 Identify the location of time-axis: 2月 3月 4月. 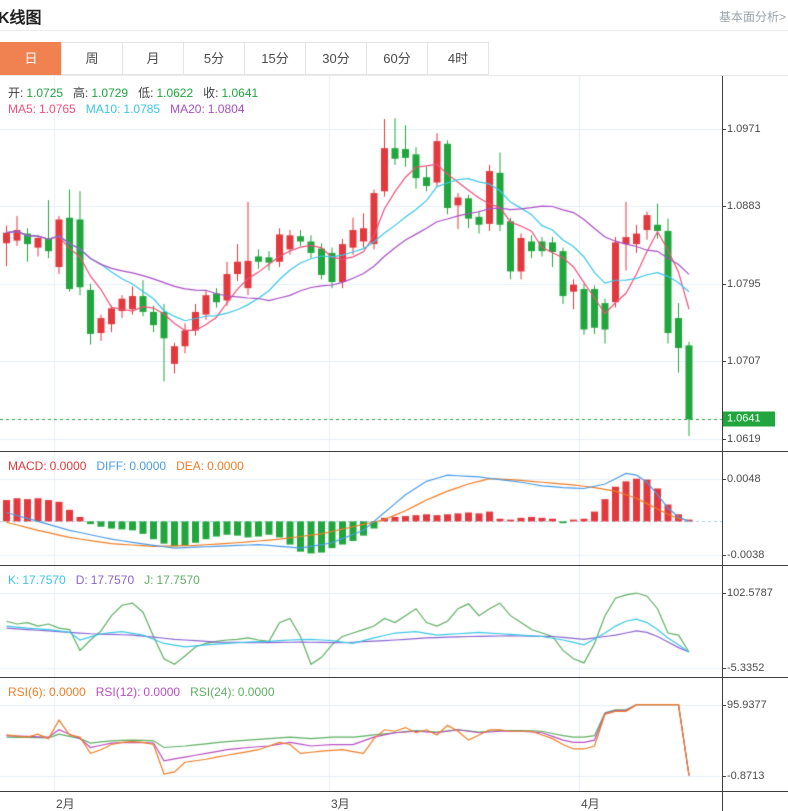
(394, 801).